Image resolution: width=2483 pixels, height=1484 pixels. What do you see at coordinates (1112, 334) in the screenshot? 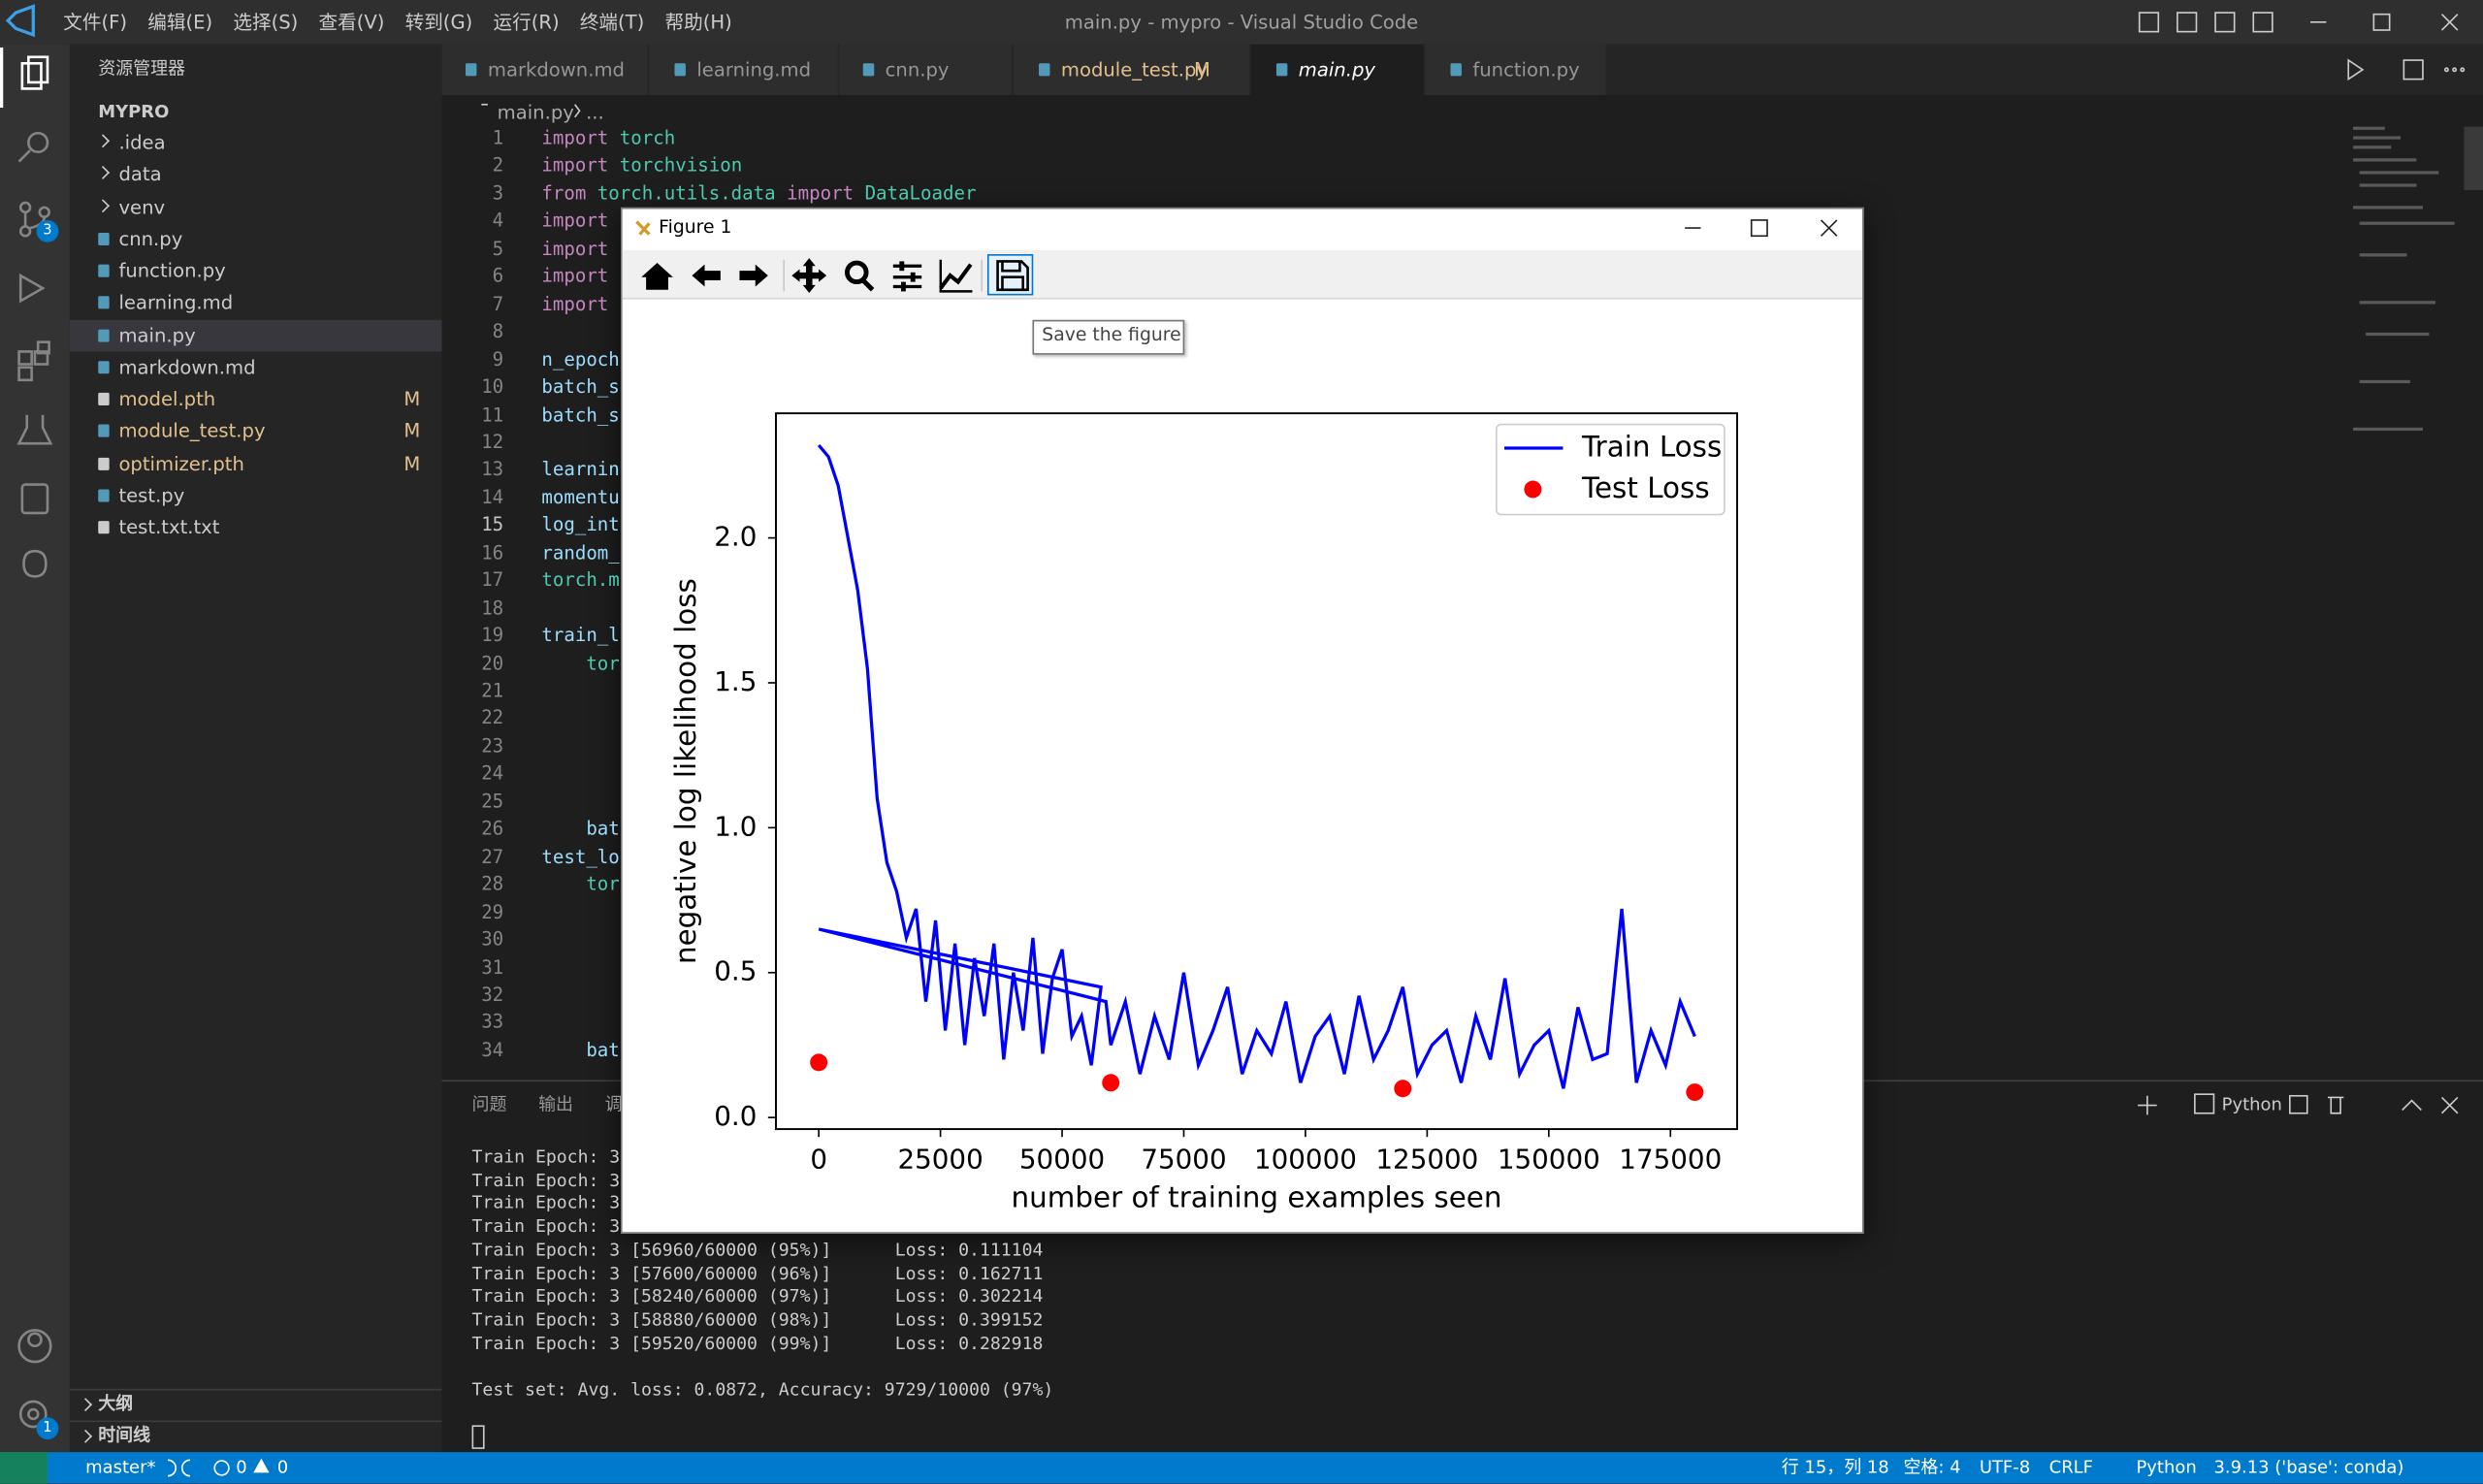
I see `tooltip-text: Save the figure` at bounding box center [1112, 334].